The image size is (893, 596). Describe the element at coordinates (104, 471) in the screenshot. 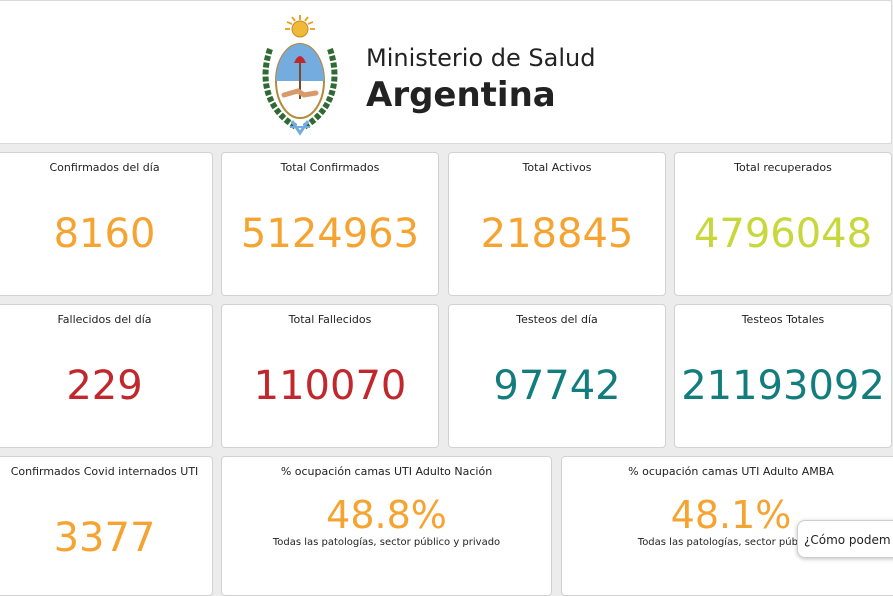

I see `stat-label: Confirmados Covid internados UTI` at that location.